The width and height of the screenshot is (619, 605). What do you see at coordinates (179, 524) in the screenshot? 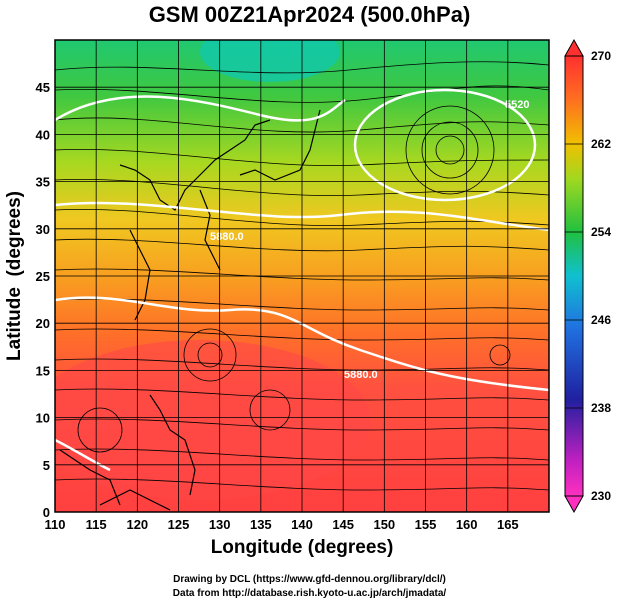
I see `x-tick-label: 125` at bounding box center [179, 524].